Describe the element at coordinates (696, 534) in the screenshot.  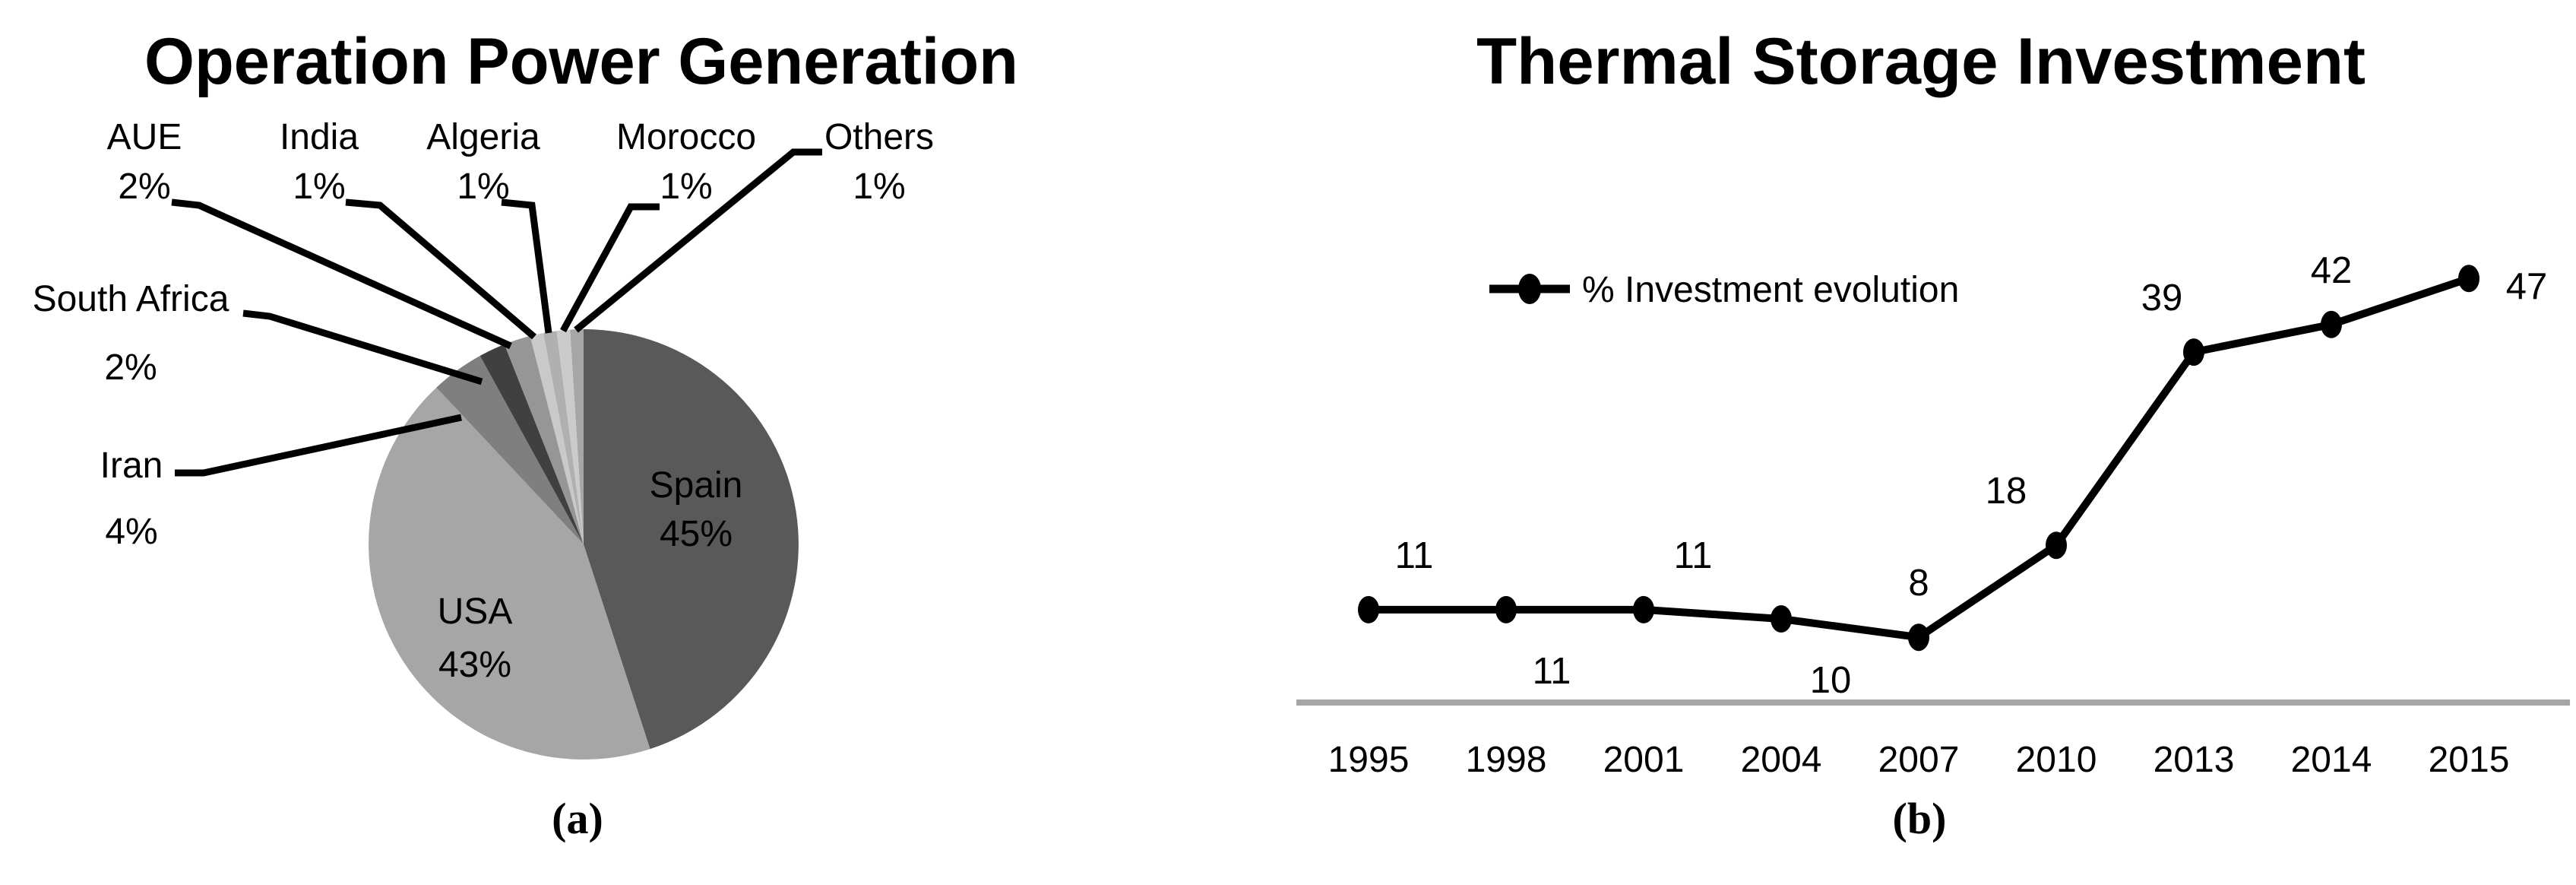
I see `pie-inside-pct-spain: 45%` at that location.